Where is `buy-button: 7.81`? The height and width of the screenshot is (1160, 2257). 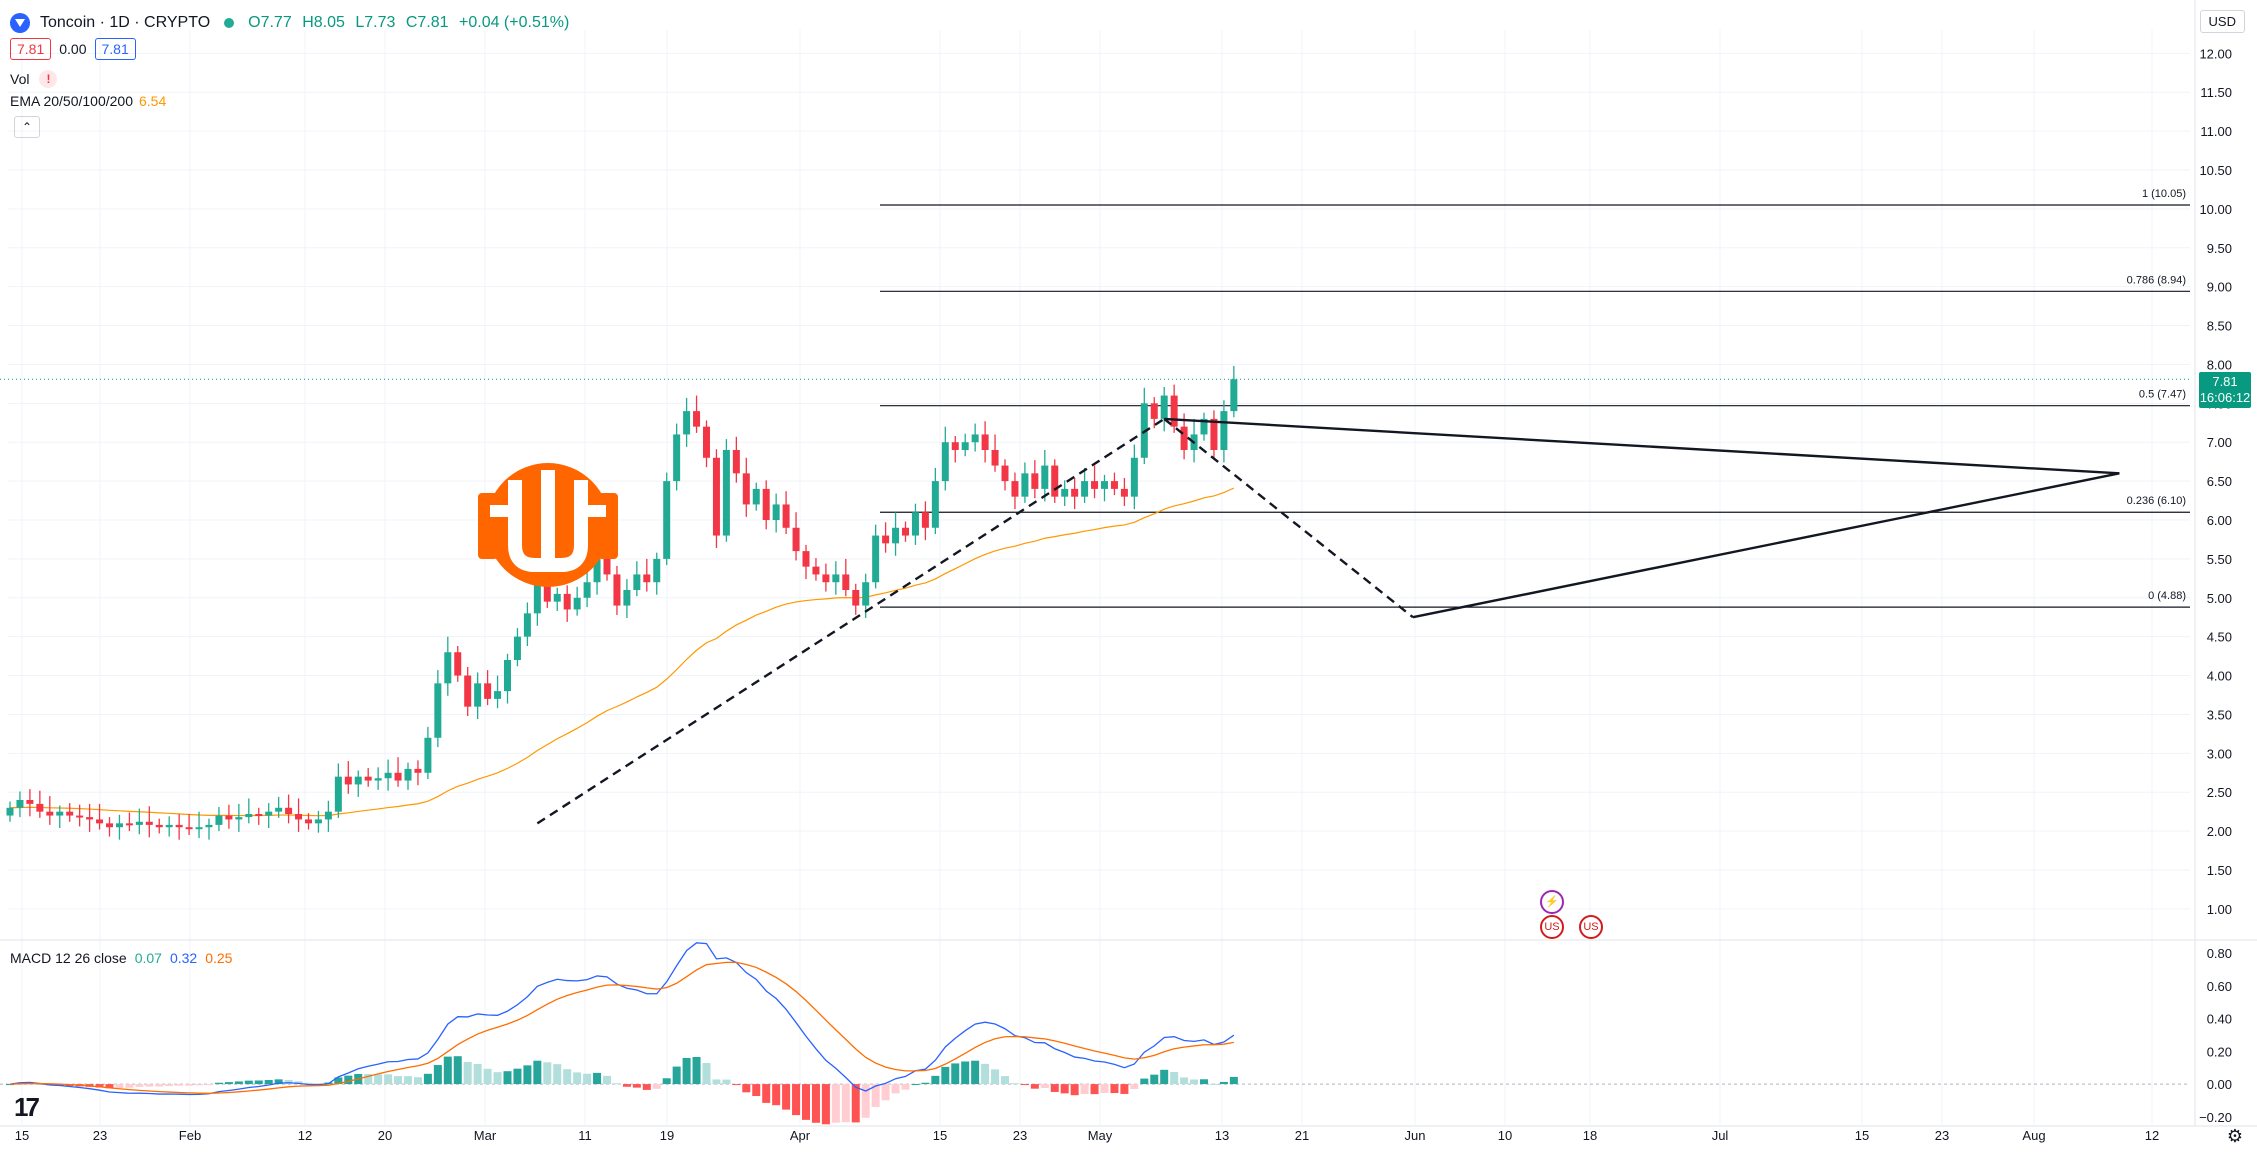 buy-button: 7.81 is located at coordinates (115, 49).